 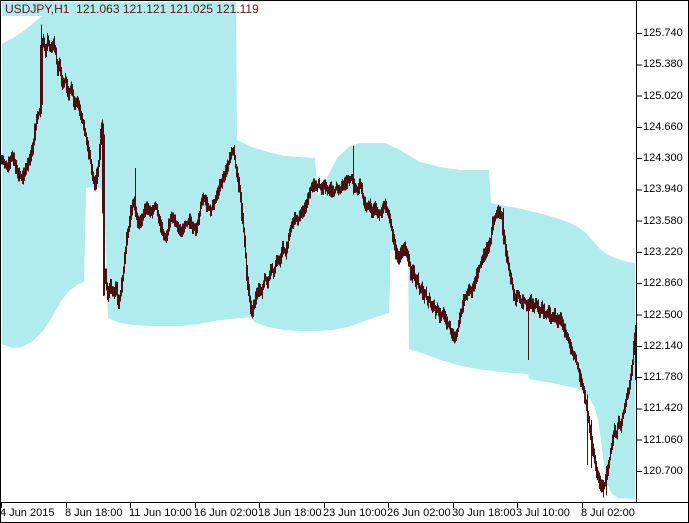 What do you see at coordinates (543, 513) in the screenshot?
I see `time-axis-label: 3 Jul 10:00` at bounding box center [543, 513].